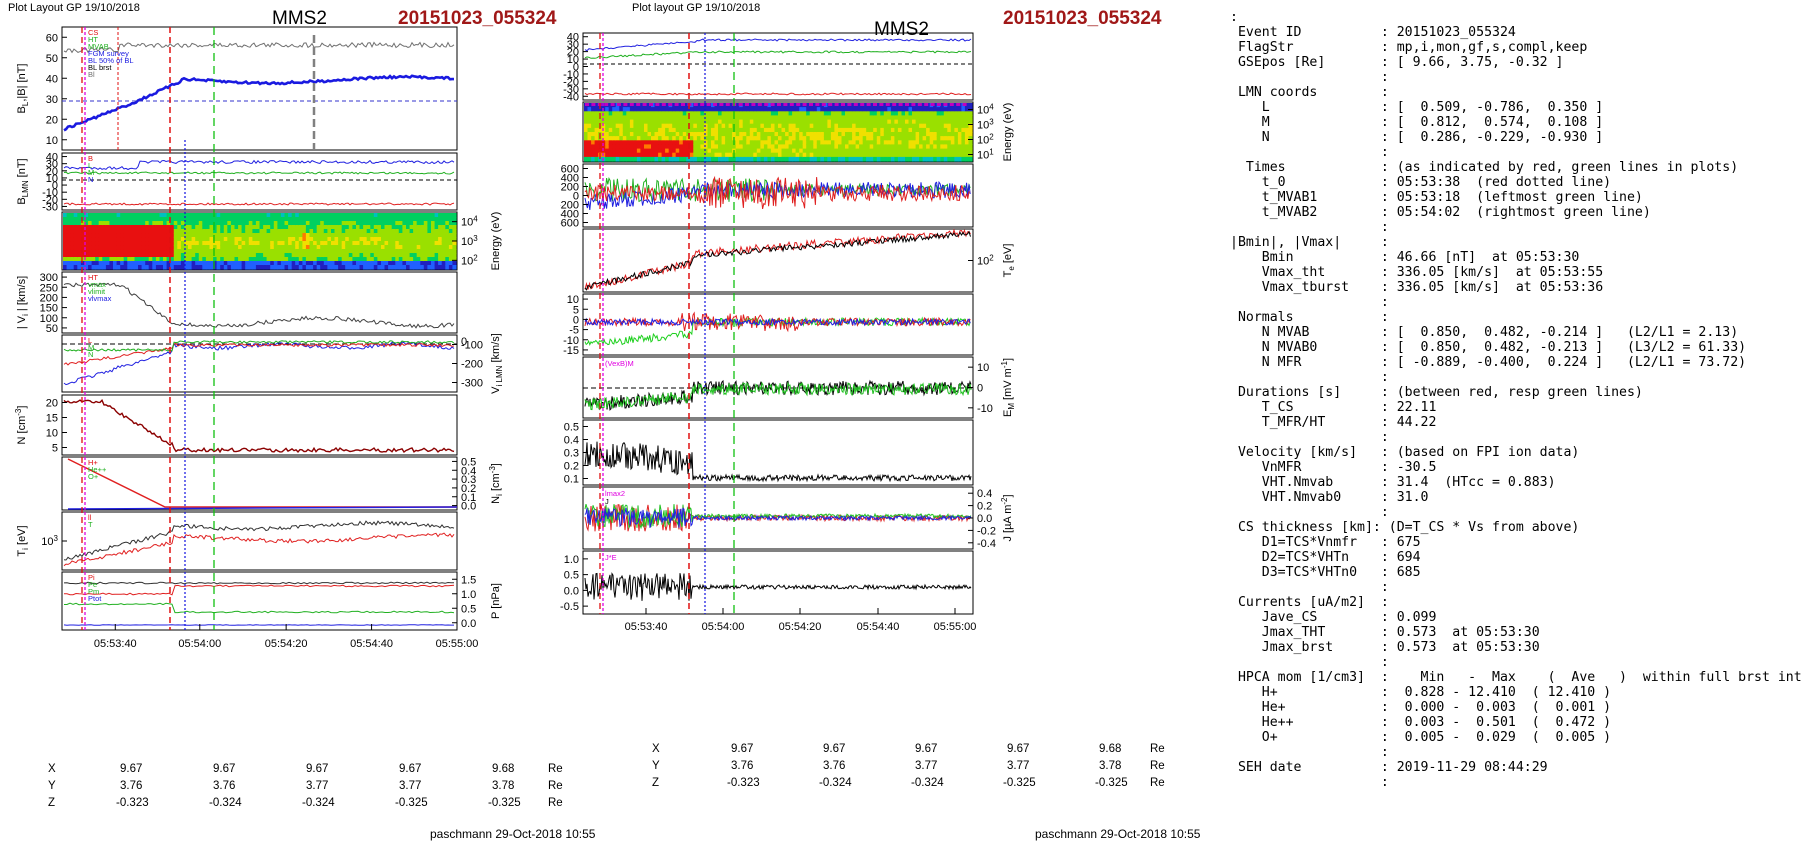 The height and width of the screenshot is (841, 1804). Describe the element at coordinates (1009, 261) in the screenshot. I see `mid-ylabel-right: Te [eV]` at that location.